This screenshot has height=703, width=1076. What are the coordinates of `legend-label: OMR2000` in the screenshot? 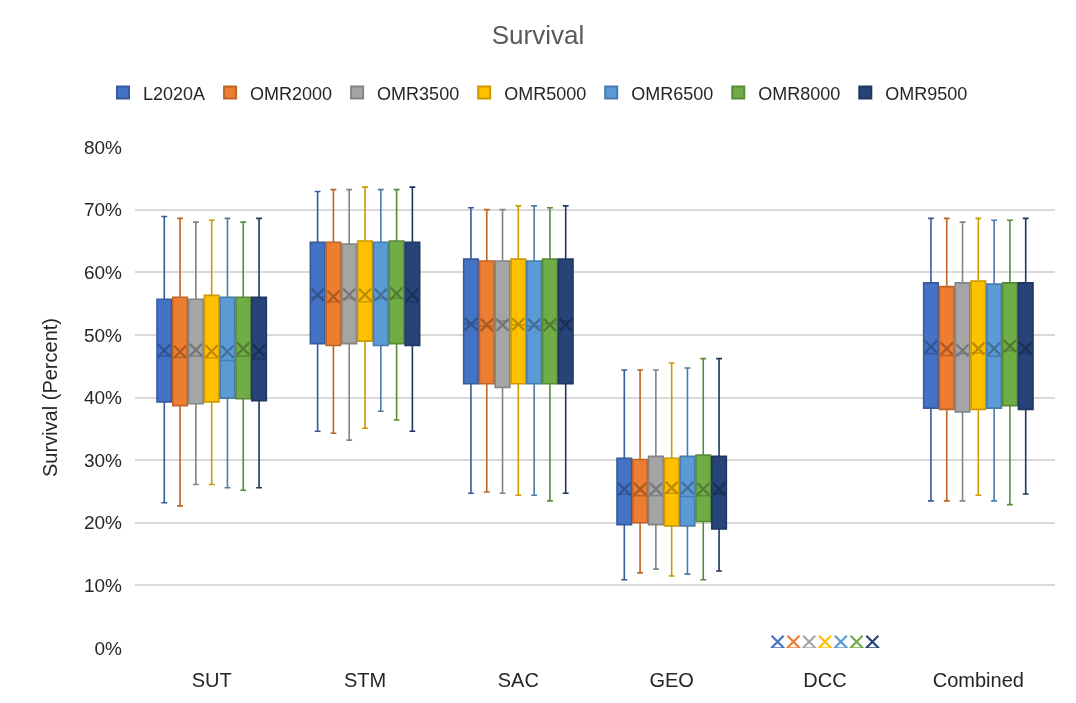 It's located at (291, 93).